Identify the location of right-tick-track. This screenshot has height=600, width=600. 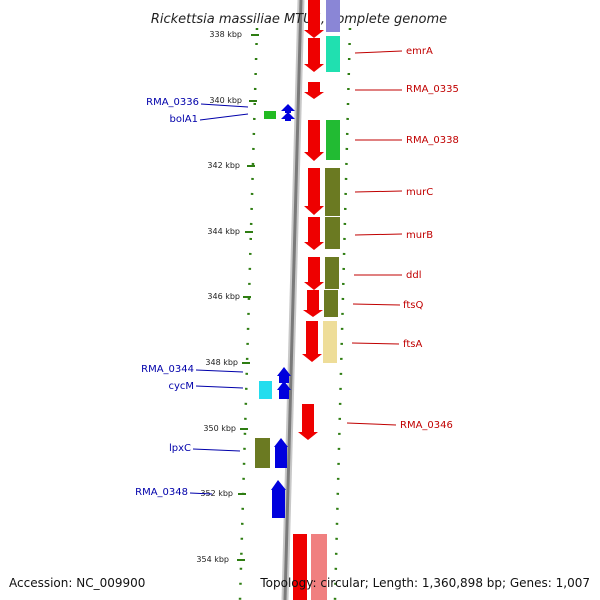
(342, 313).